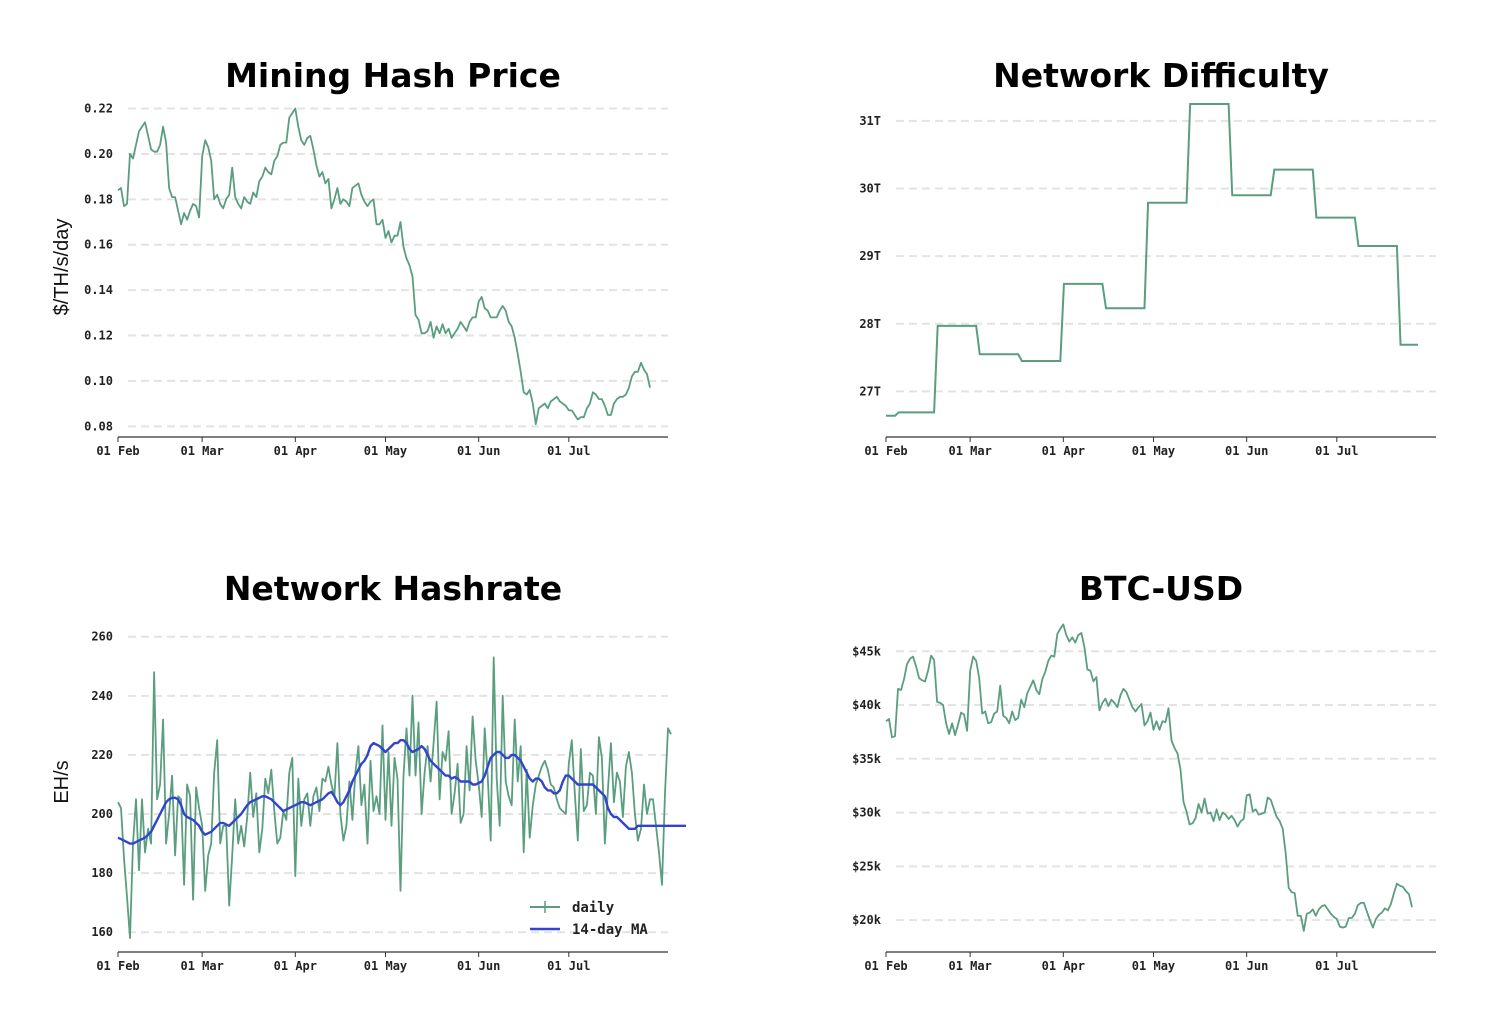 The image size is (1512, 1030). Describe the element at coordinates (568, 451) in the screenshot. I see `hashprice-xtick-label: 01 Jul` at that location.